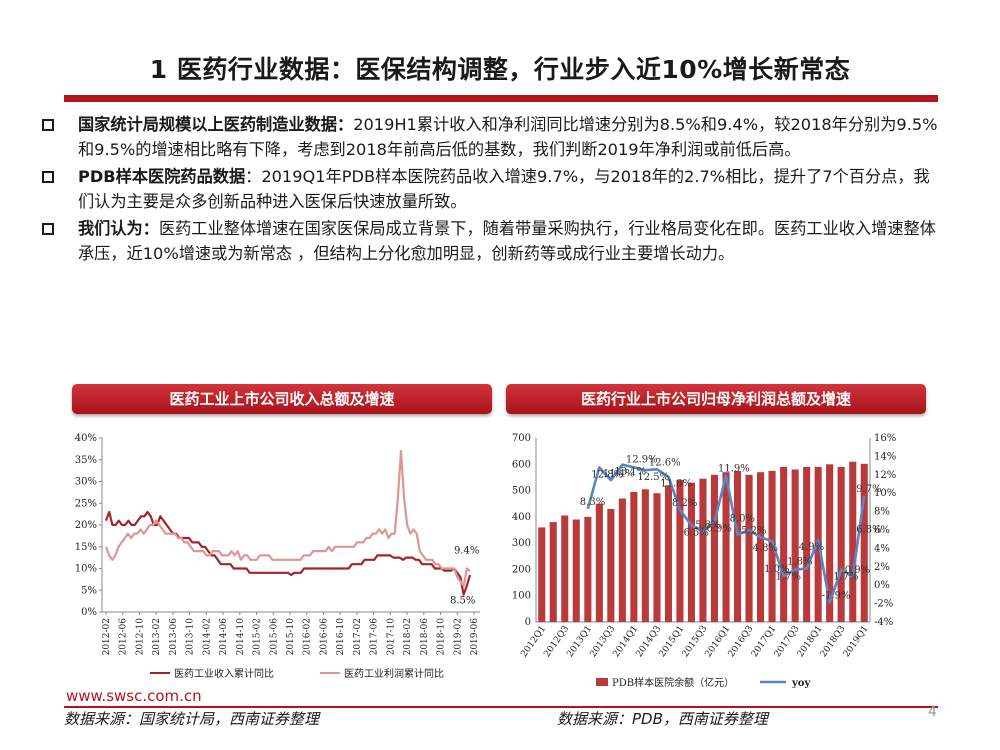 This screenshot has width=1000, height=750. I want to click on legend-swatch-bar, so click(602, 682).